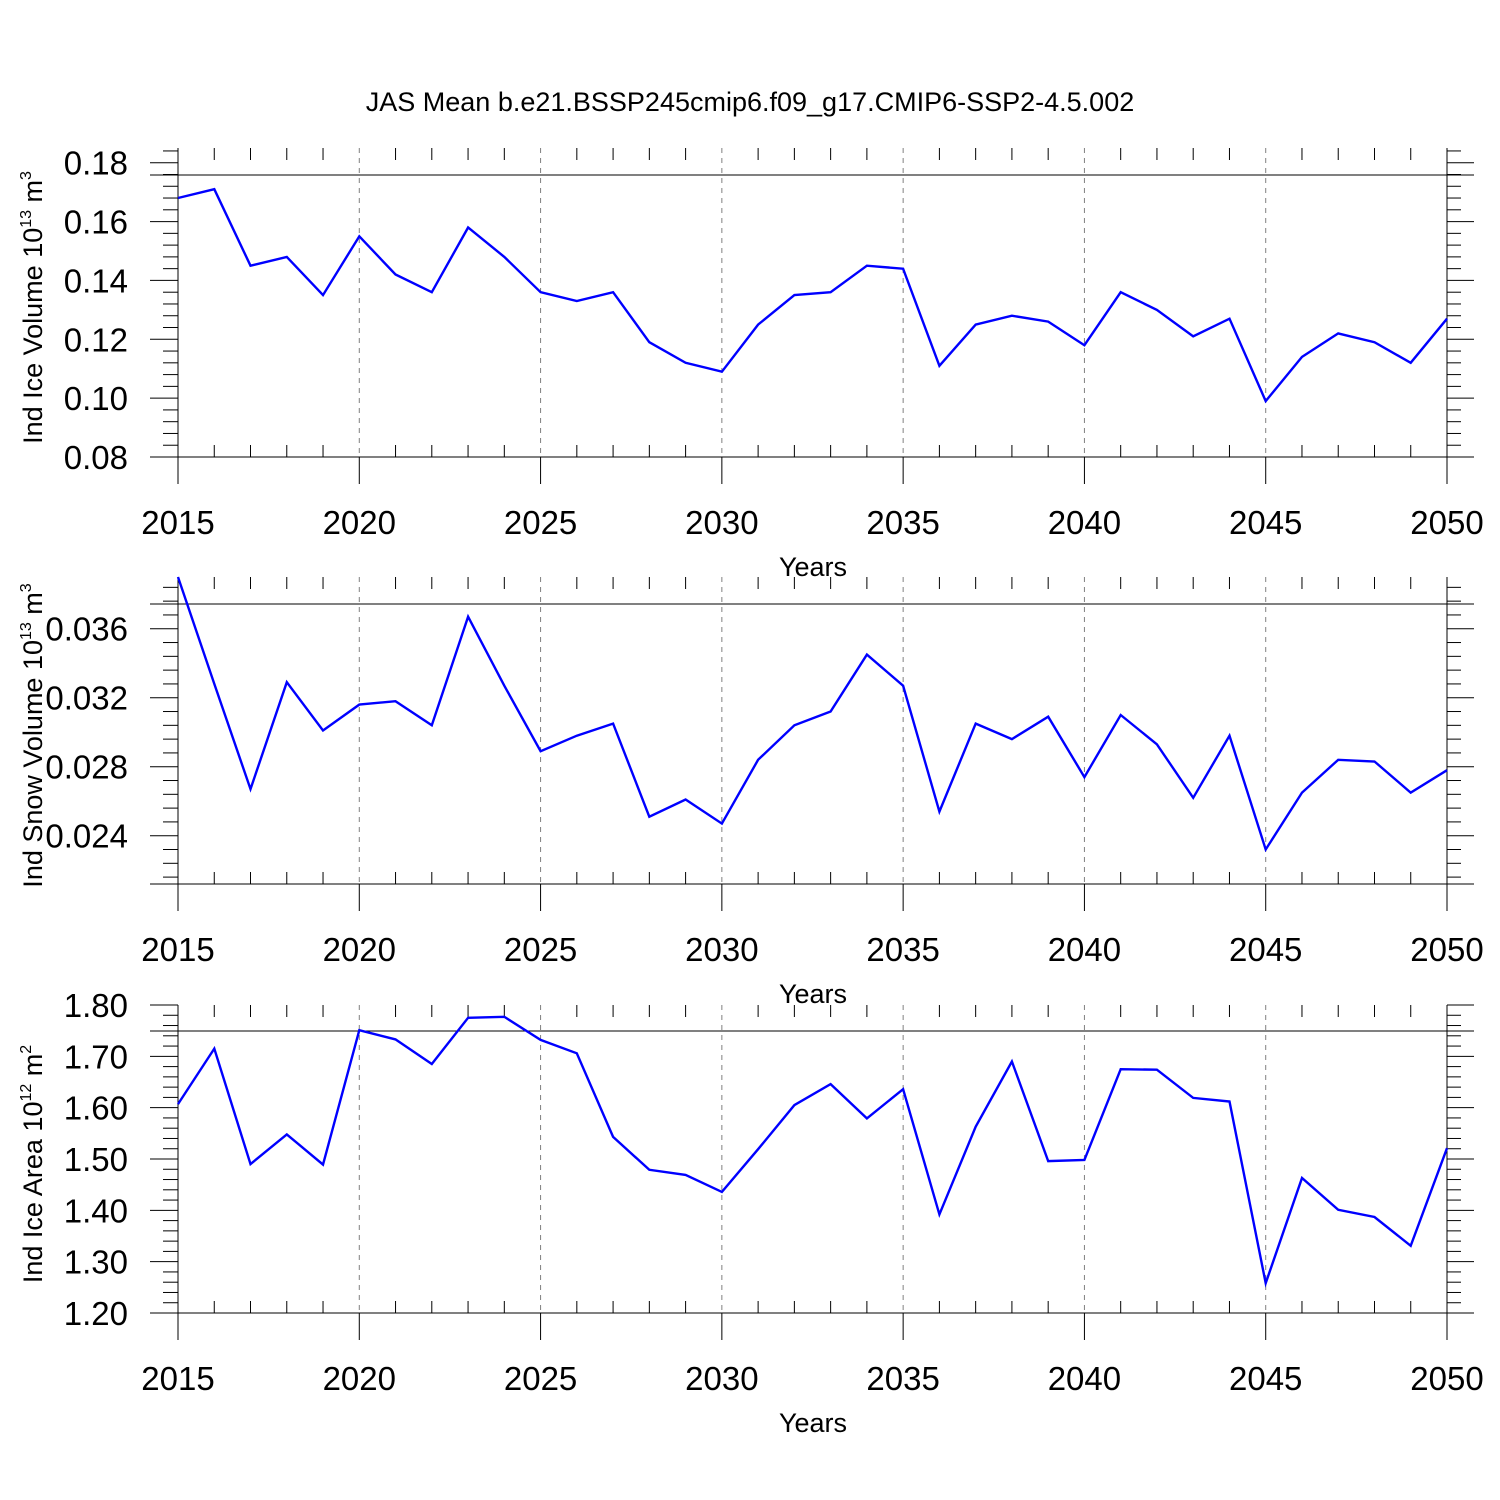  Describe the element at coordinates (96, 457) in the screenshot. I see `y-tick-label: 0.08` at that location.